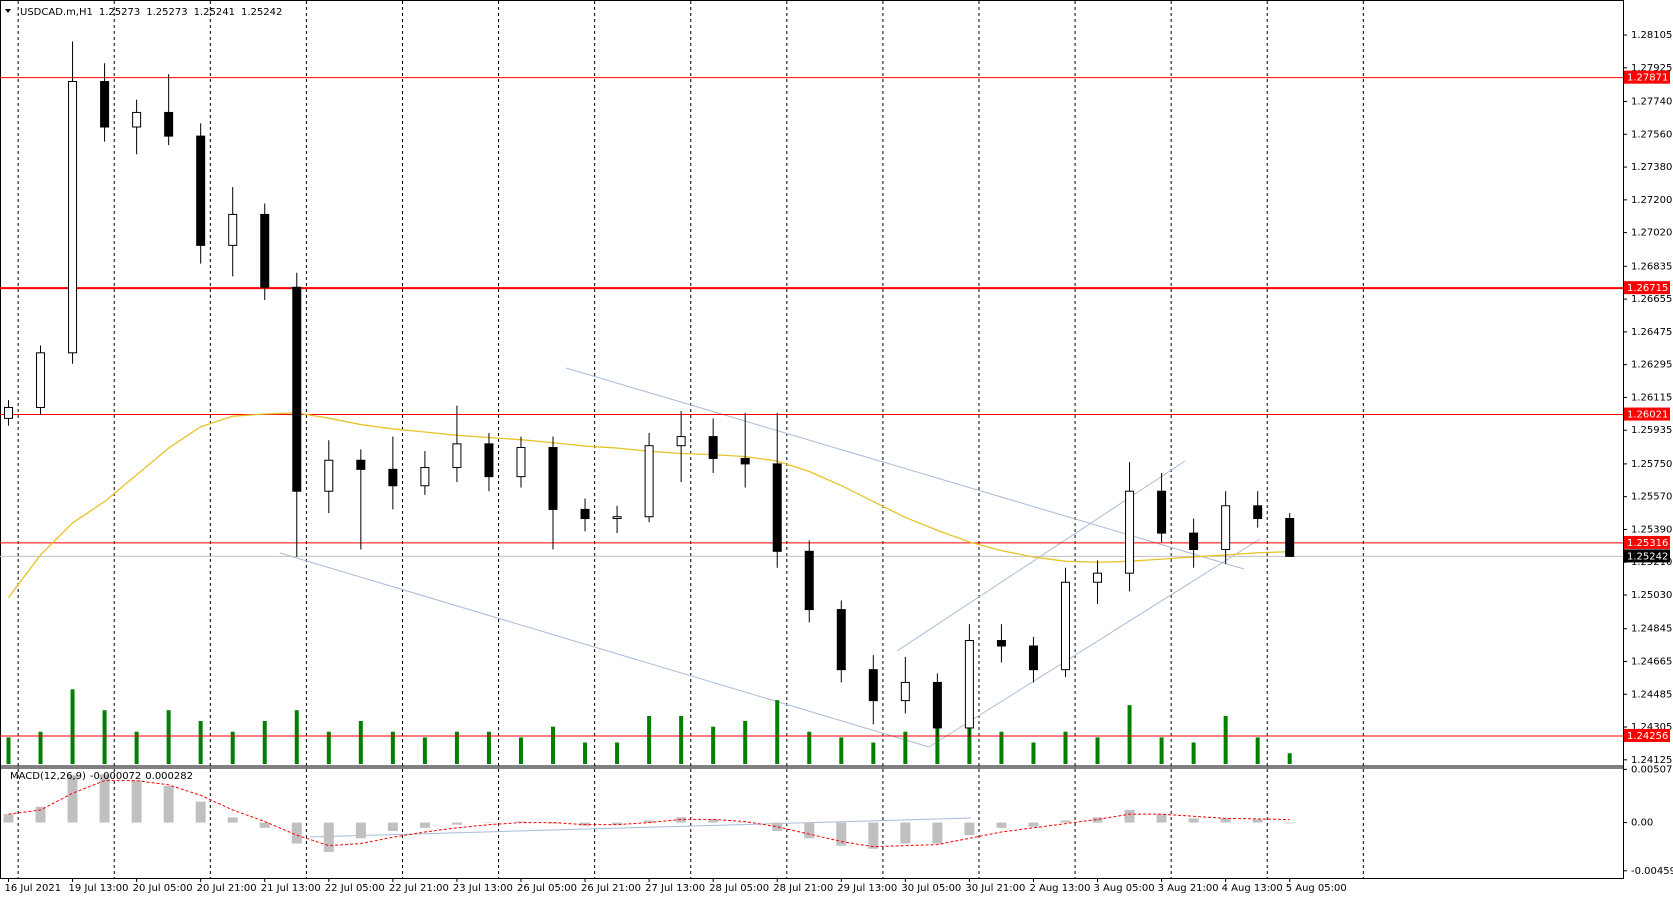  Describe the element at coordinates (48, 776) in the screenshot. I see `macd-title: MACD(12,26,9)` at that location.